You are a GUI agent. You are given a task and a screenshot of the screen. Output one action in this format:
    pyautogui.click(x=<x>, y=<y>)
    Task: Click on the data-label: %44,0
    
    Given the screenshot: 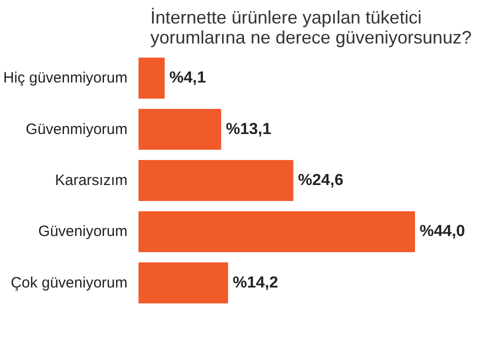 What is the action you would take?
    pyautogui.click(x=443, y=231)
    